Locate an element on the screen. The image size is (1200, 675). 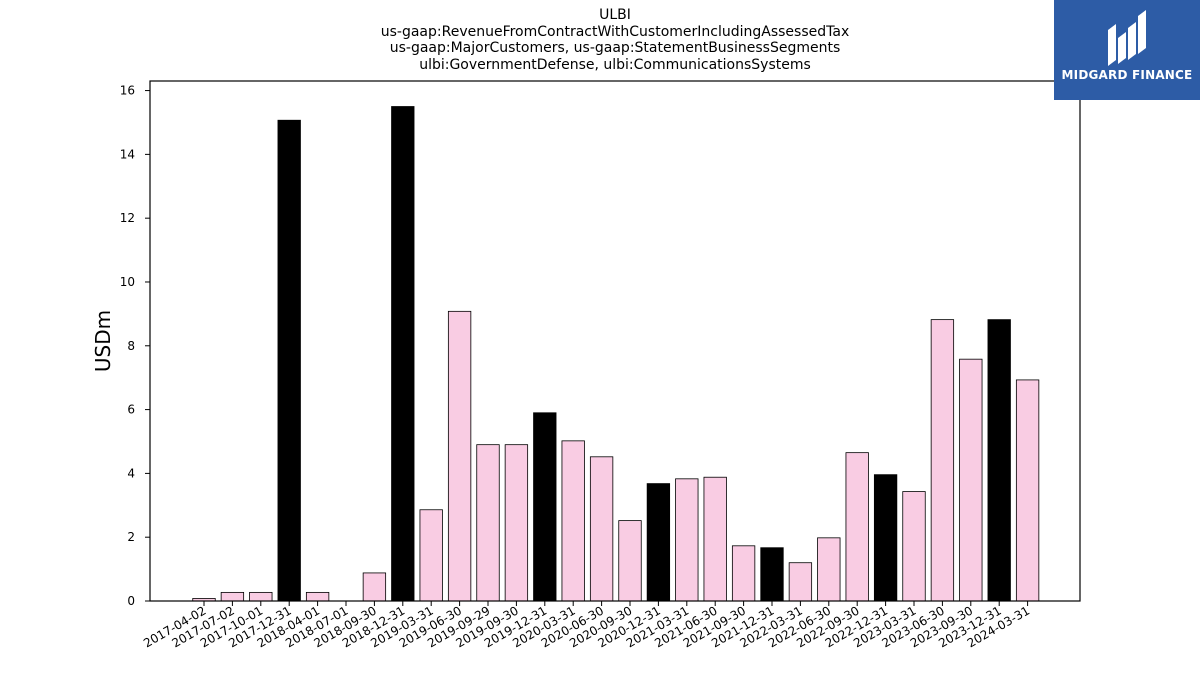
y-tick-label-4: 4 is located at coordinates (131, 473).